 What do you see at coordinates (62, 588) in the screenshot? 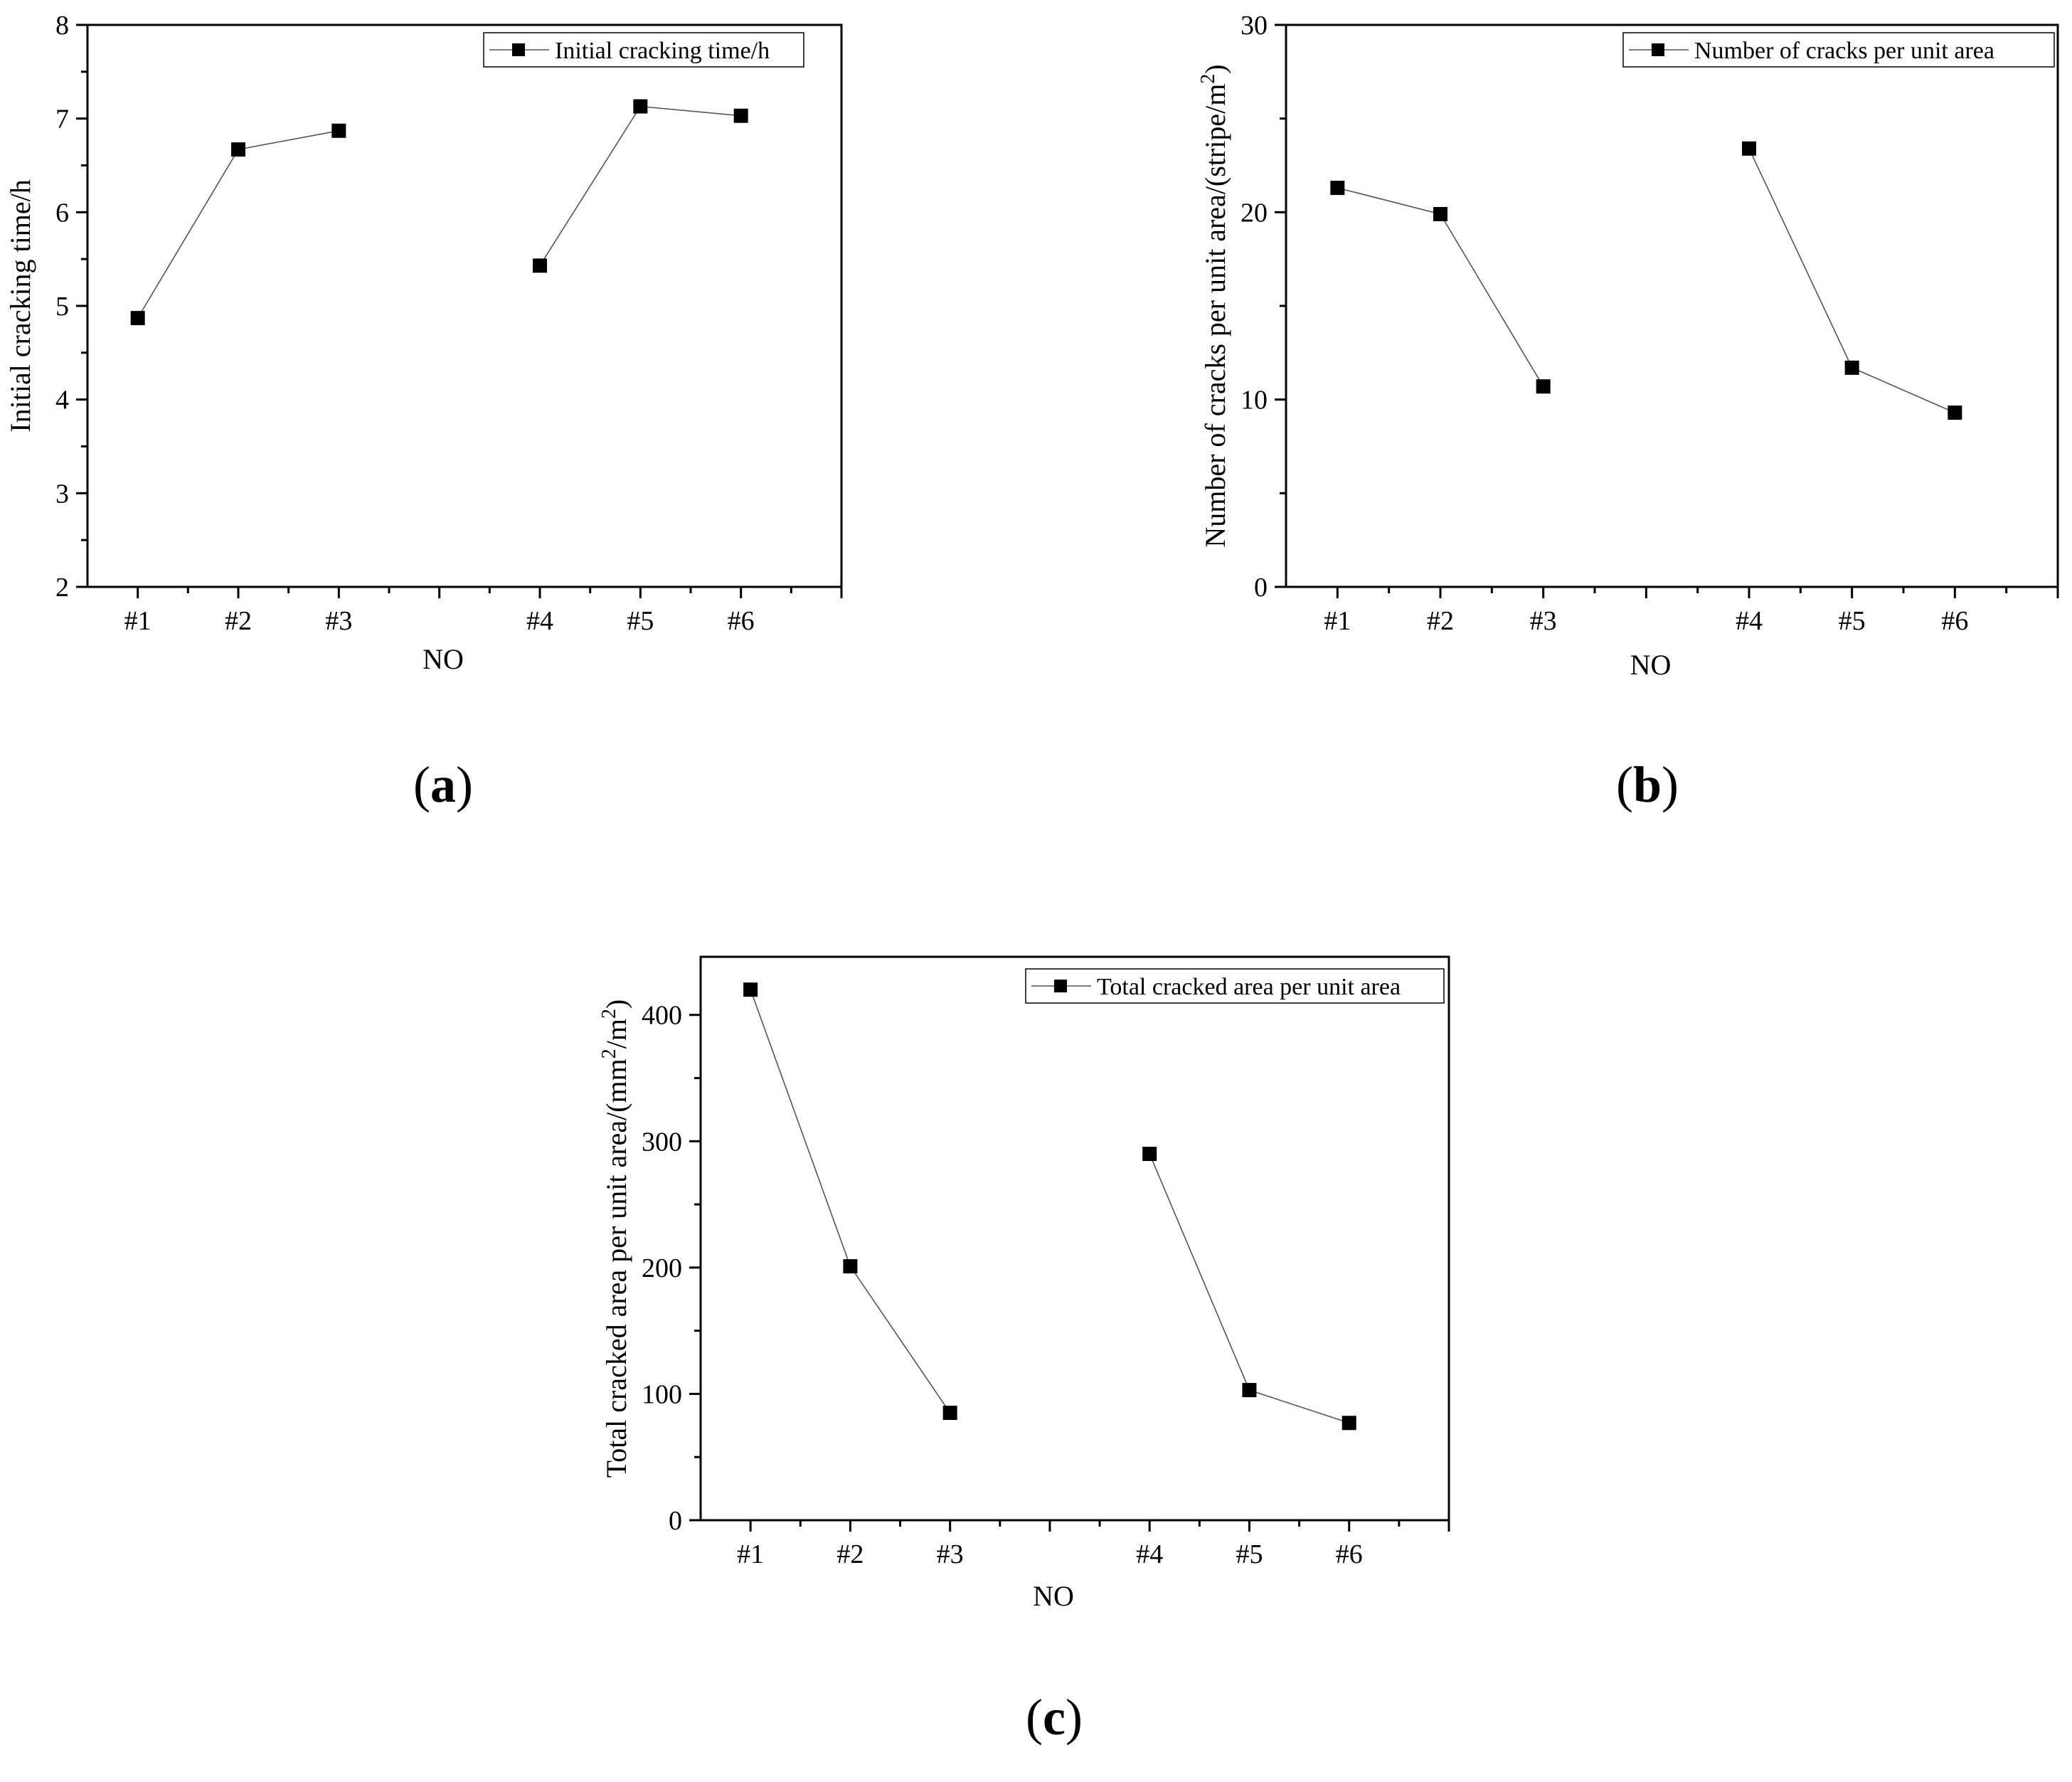
I see `y-tick-label: 2` at bounding box center [62, 588].